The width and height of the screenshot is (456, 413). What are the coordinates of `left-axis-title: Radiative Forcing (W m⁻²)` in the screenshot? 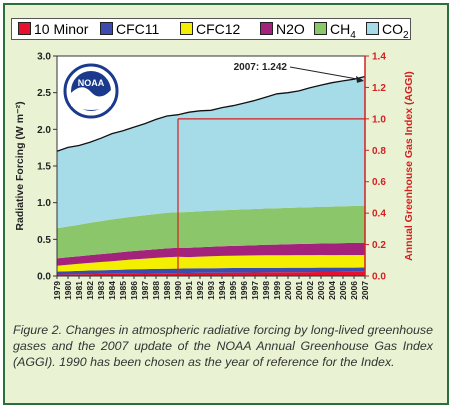 It's located at (20, 165).